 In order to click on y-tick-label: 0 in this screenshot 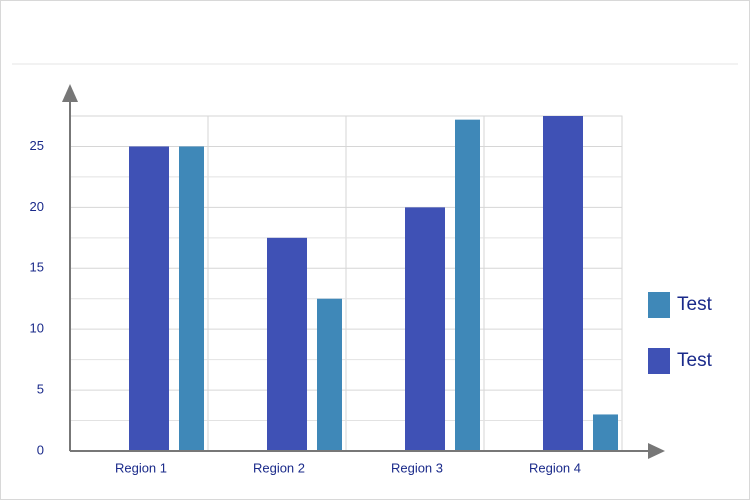, I will do `click(40, 449)`.